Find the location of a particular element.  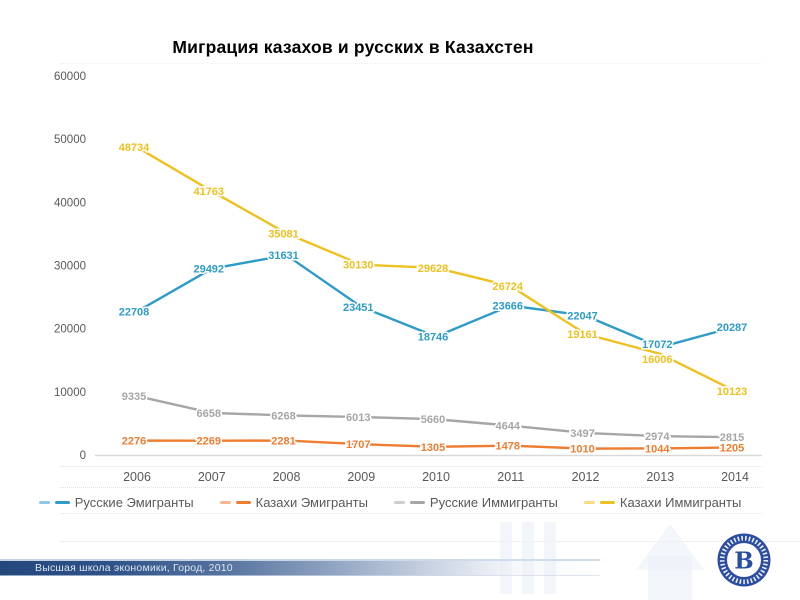

y-axis: 0 10000 20000 30000 40000 50000 60000 is located at coordinates (70, 266).